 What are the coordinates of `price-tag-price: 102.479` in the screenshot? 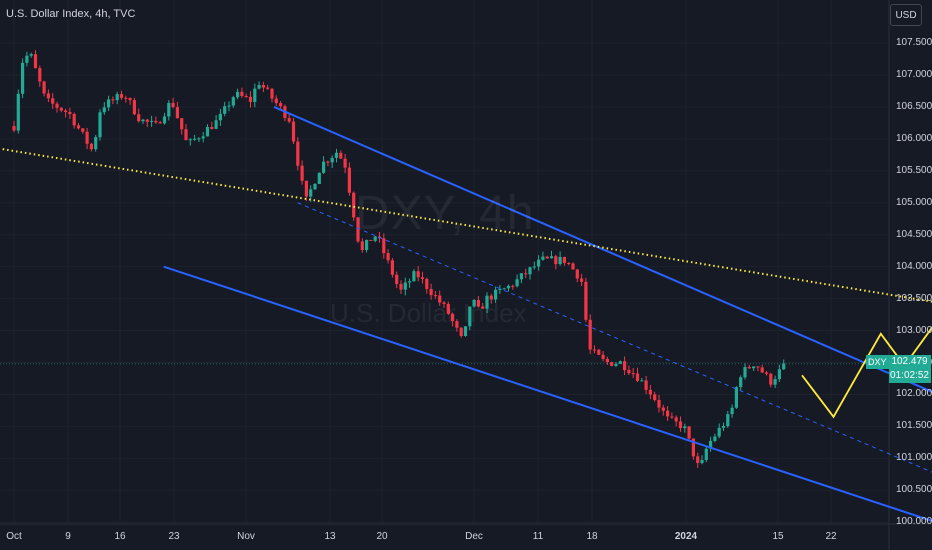 It's located at (909, 362).